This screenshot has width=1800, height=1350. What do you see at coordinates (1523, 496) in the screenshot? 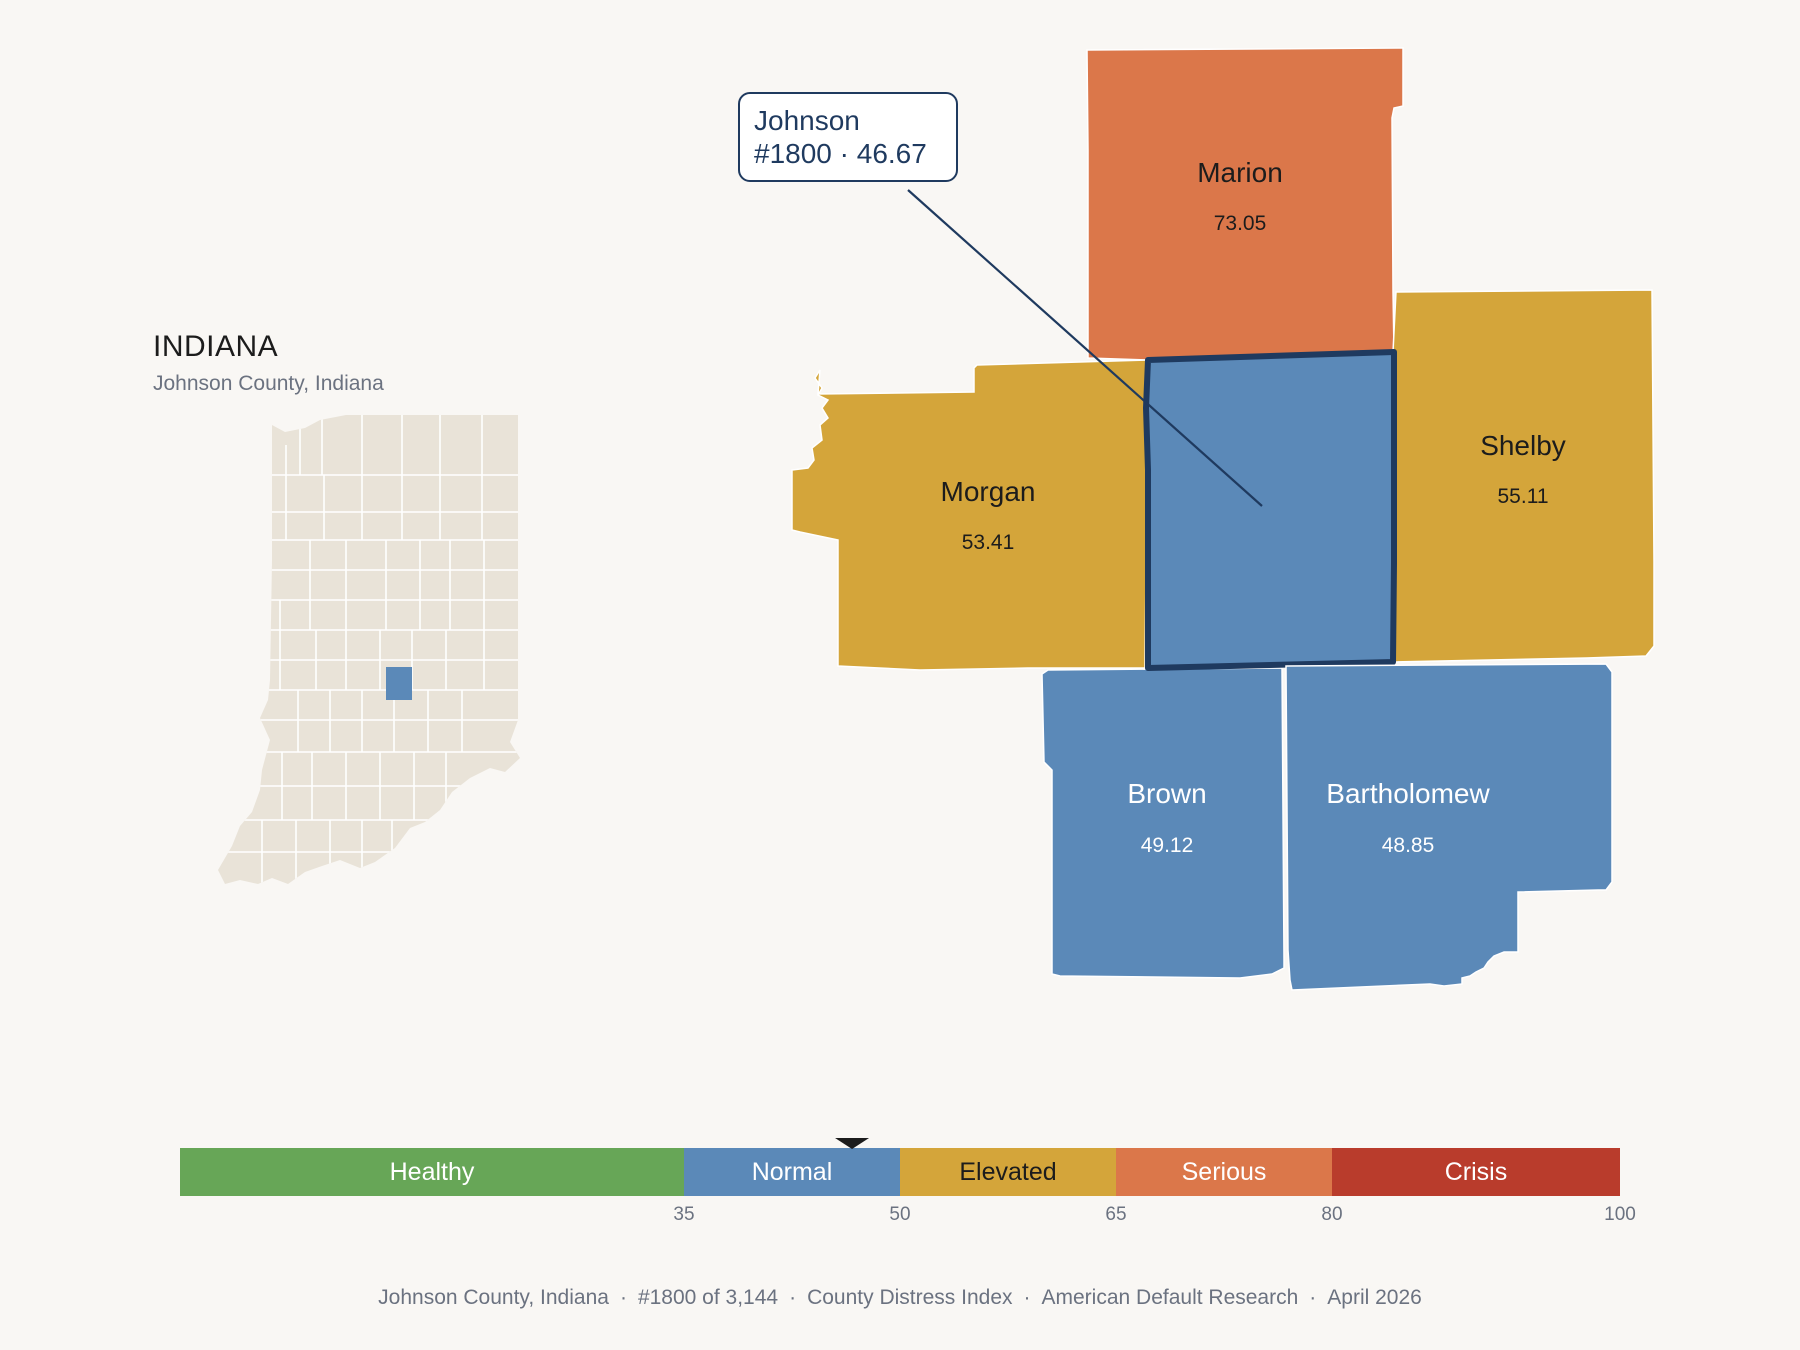
I see `county-value-shelby: 55.11` at bounding box center [1523, 496].